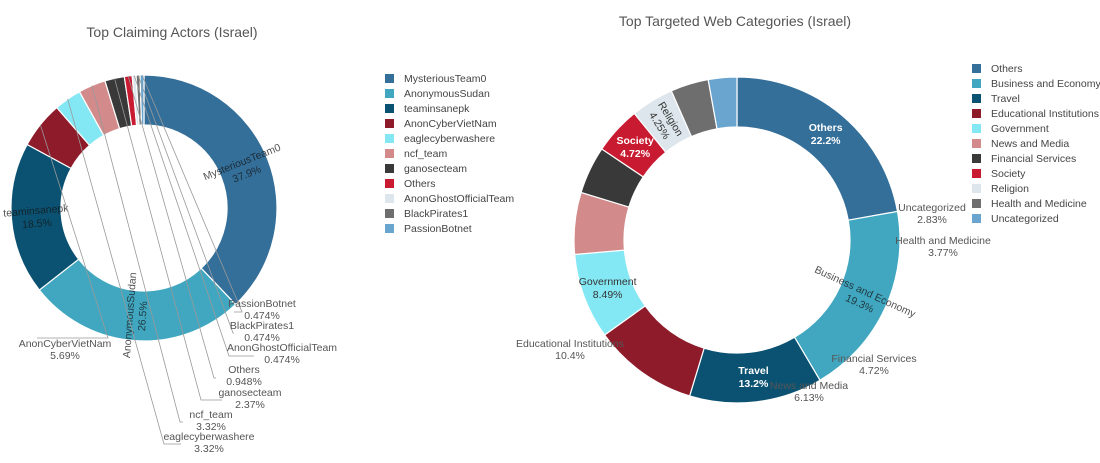  I want to click on slice-value-label: 8.49%, so click(608, 295).